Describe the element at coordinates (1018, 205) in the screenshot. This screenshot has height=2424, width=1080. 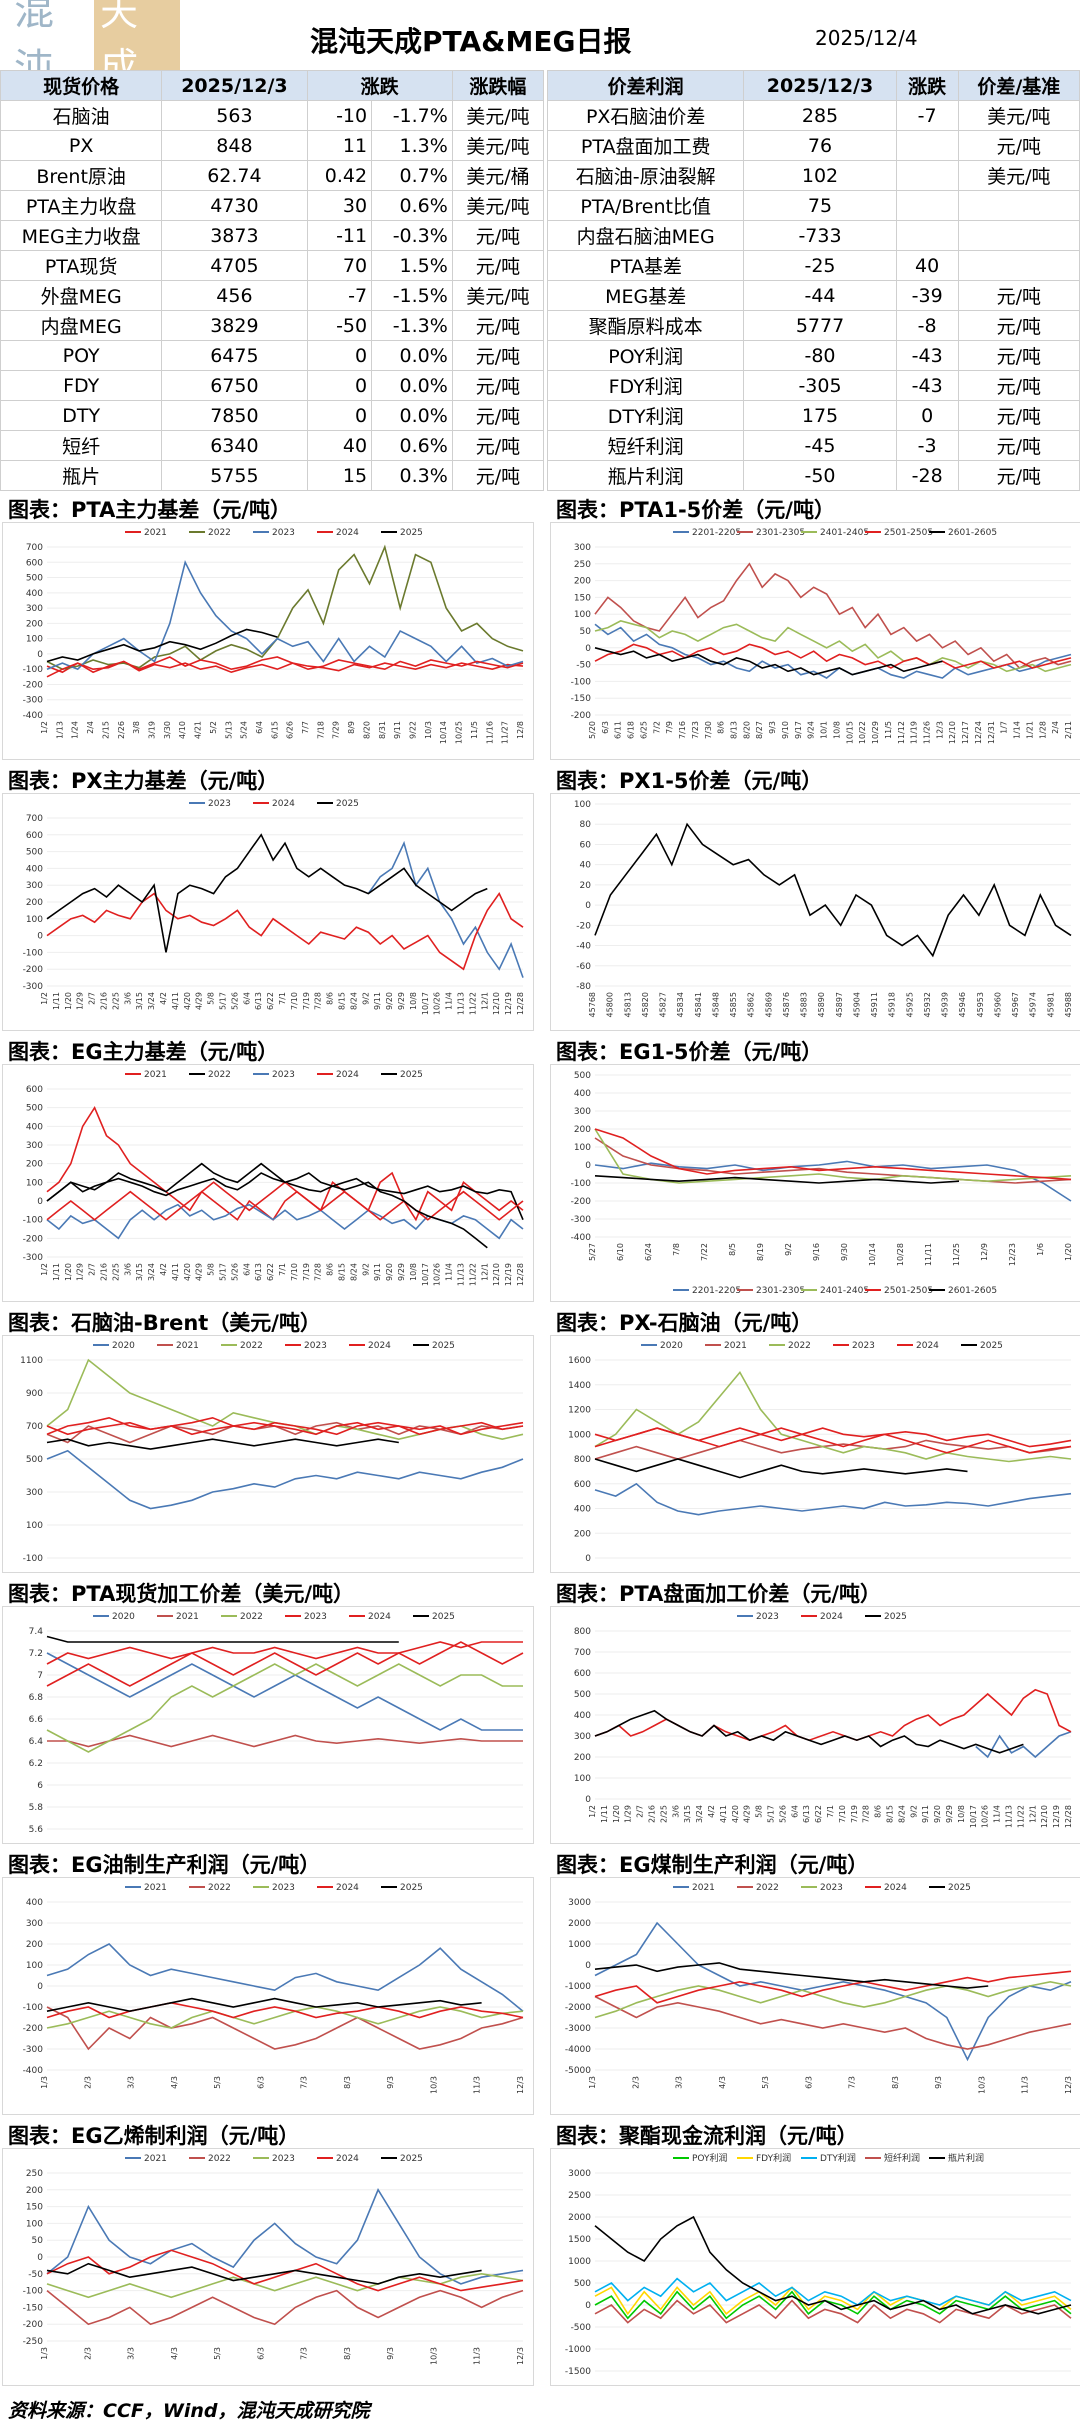
I see `cell-unit` at that location.